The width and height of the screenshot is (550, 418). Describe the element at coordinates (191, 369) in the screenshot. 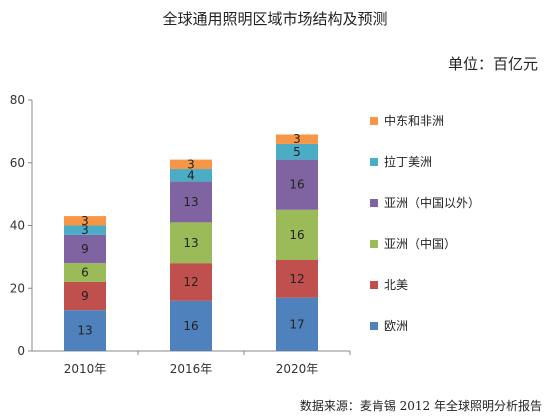

I see `x-tick-label: 2016年` at that location.